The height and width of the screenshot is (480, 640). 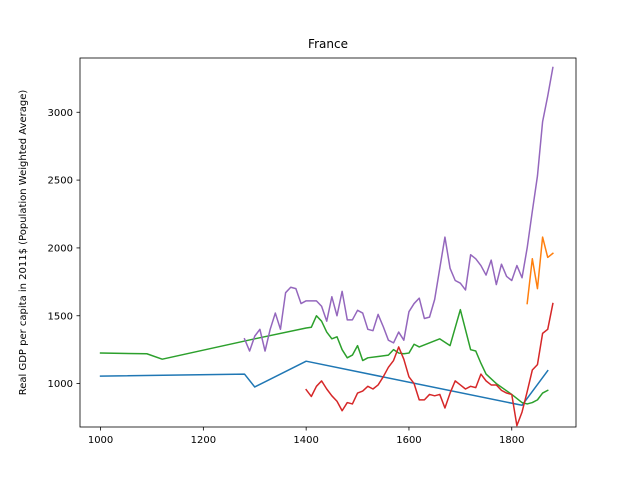 What do you see at coordinates (60, 384) in the screenshot?
I see `y-tick-label-1000: 1000` at bounding box center [60, 384].